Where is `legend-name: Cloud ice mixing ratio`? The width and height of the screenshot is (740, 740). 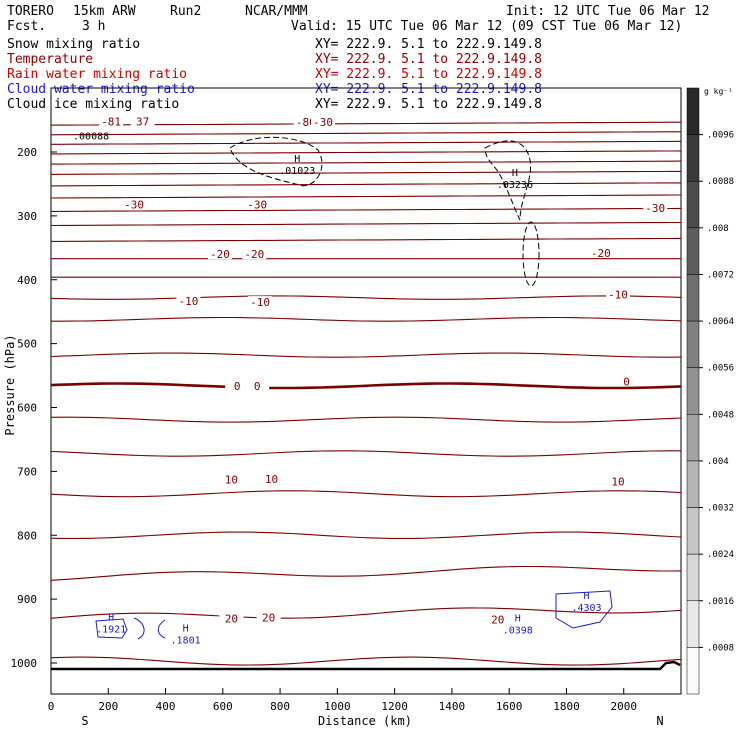 legend-name: Cloud ice mixing ratio is located at coordinates (93, 104).